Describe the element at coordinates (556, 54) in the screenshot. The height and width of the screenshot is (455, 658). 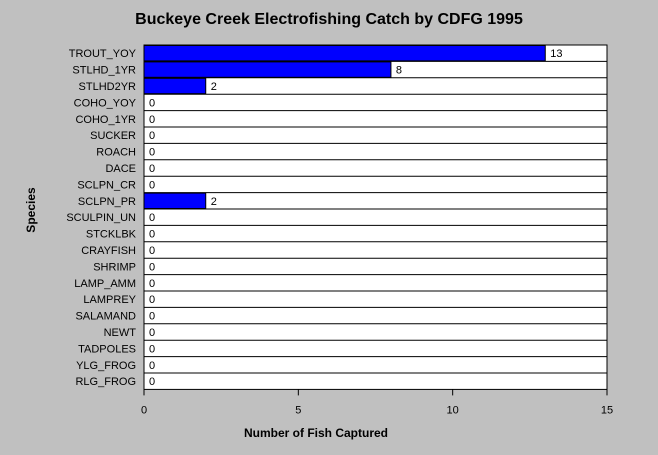
I see `data-label: 13` at that location.